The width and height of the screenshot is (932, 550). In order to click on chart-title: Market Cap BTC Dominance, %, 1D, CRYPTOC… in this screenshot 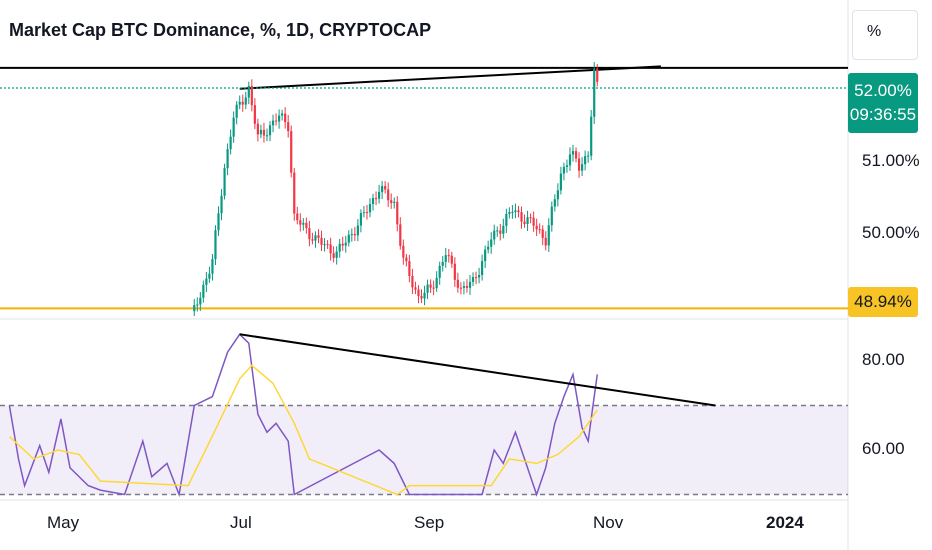, I will do `click(220, 30)`.